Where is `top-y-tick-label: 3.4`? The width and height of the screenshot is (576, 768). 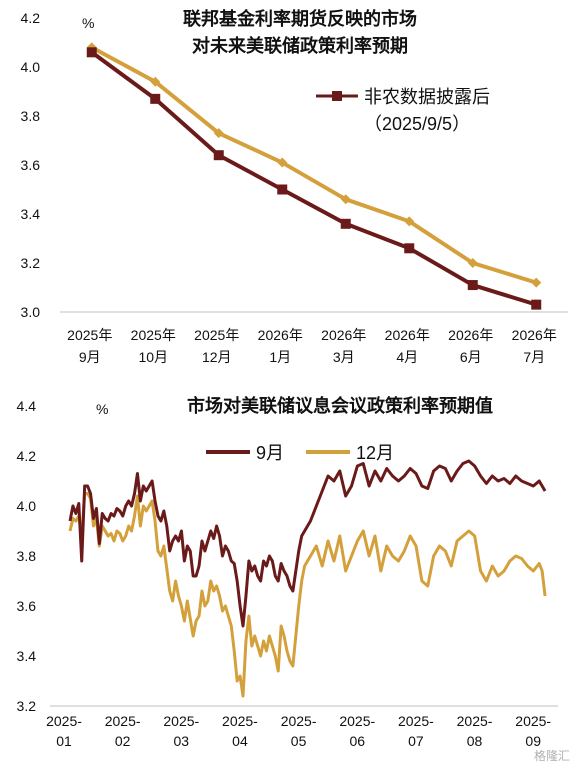 top-y-tick-label: 3.4 is located at coordinates (31, 214).